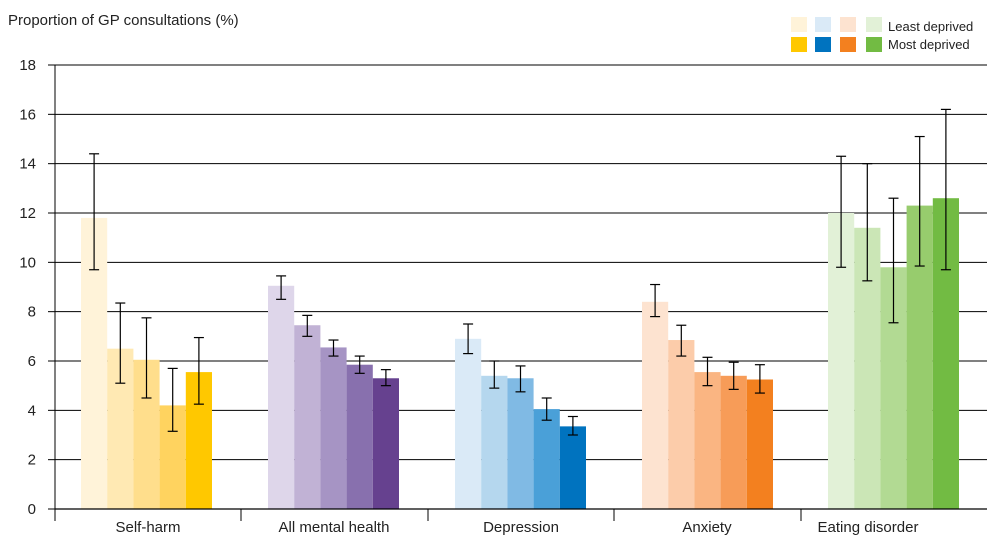 Image resolution: width=987 pixels, height=539 pixels. I want to click on y-tick-label: 16, so click(27, 114).